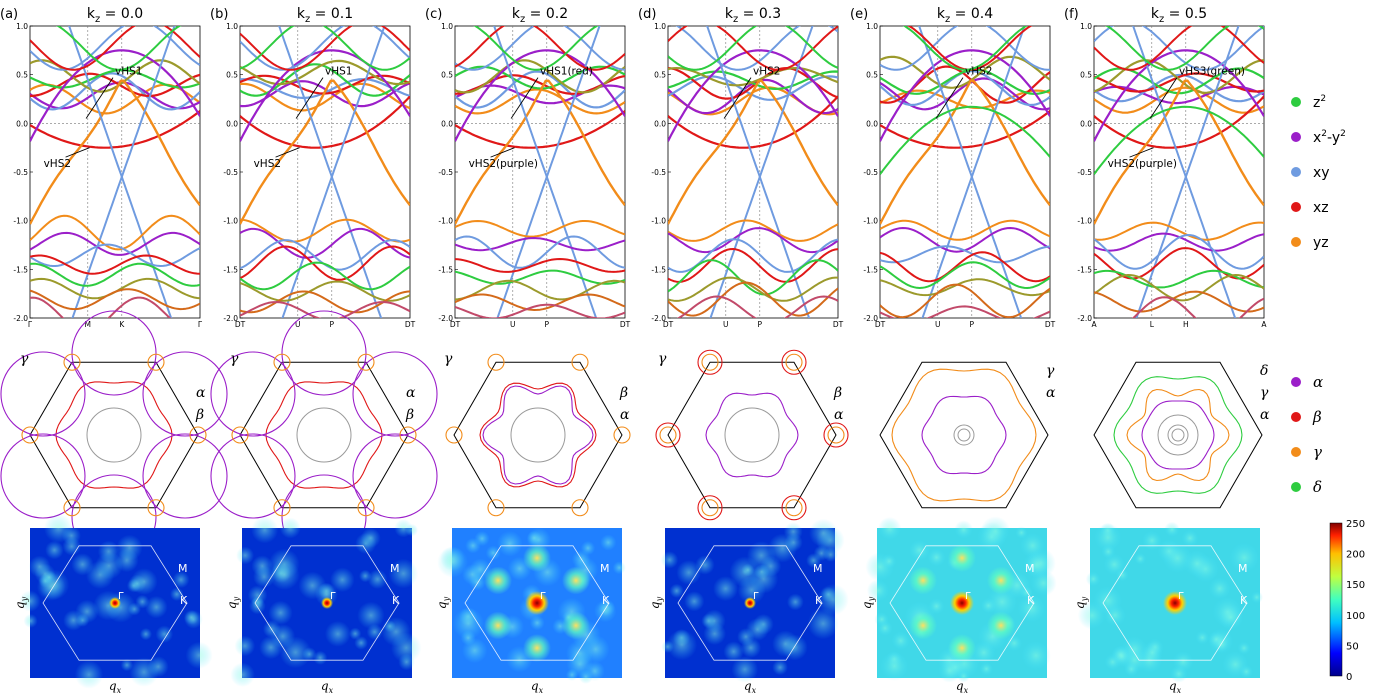 The height and width of the screenshot is (694, 1391). Describe the element at coordinates (230, 172) in the screenshot. I see `y-tick-label: -0.5` at that location.